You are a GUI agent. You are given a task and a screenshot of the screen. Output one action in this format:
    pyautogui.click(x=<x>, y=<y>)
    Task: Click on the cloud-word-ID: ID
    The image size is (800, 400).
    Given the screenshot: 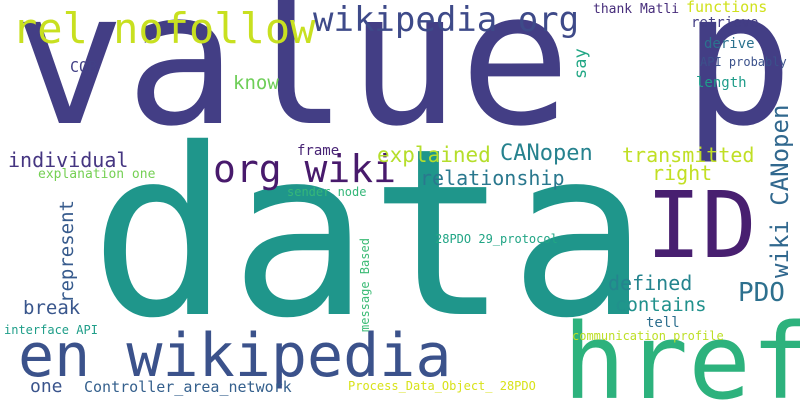 What is the action you would take?
    pyautogui.click(x=701, y=225)
    